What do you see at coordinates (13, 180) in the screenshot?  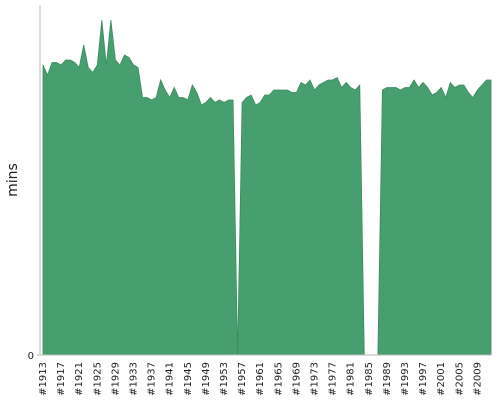 I see `y-axis-label: mins` at bounding box center [13, 180].